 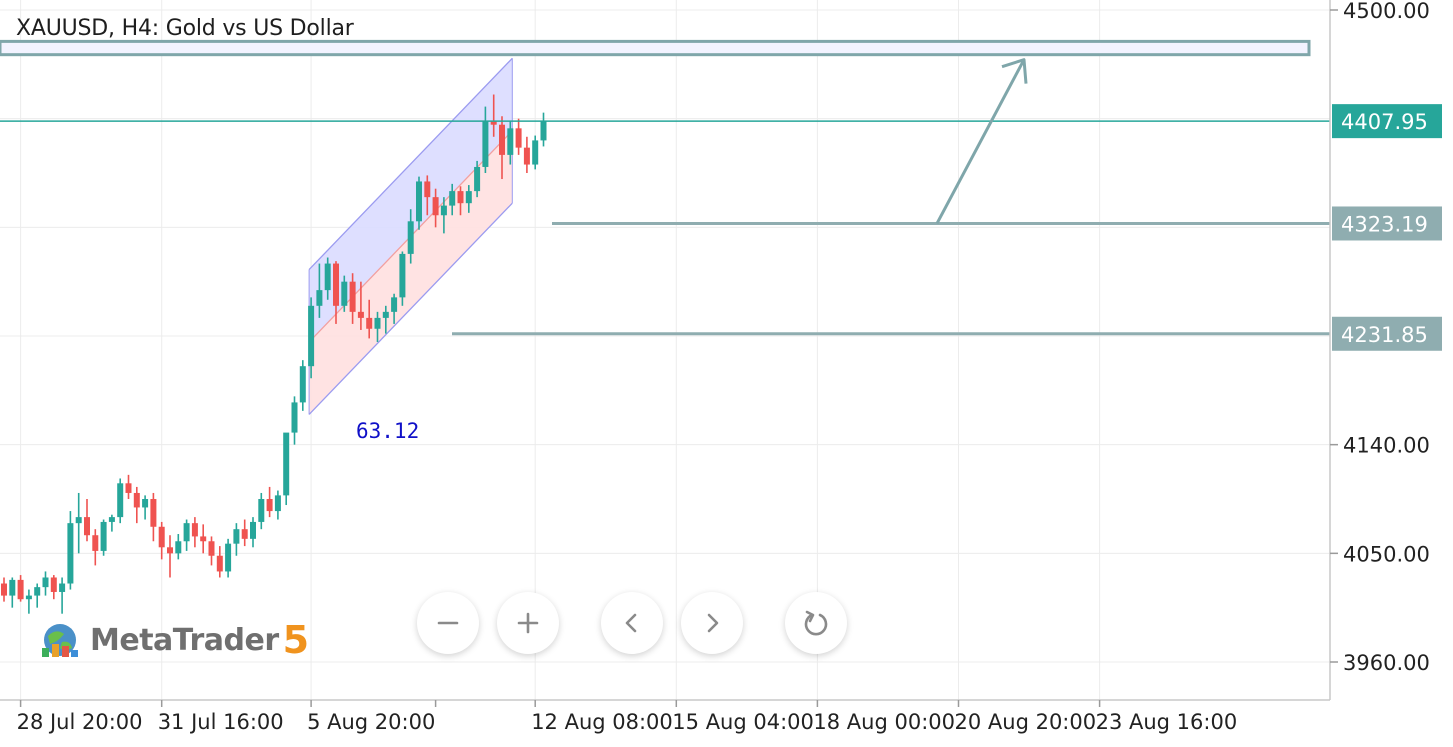 What do you see at coordinates (221, 722) in the screenshot?
I see `x-tick-label: 31 Jul 16:00` at bounding box center [221, 722].